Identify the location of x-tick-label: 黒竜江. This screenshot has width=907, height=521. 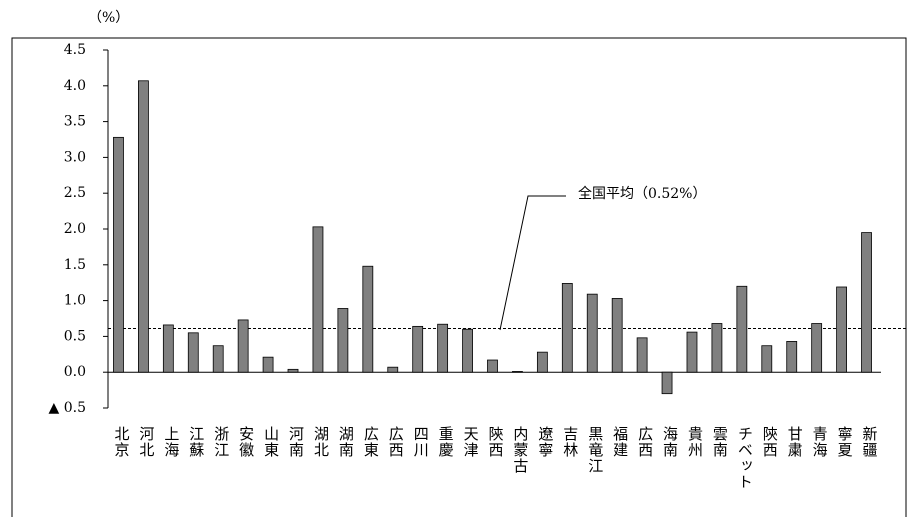
(595, 450).